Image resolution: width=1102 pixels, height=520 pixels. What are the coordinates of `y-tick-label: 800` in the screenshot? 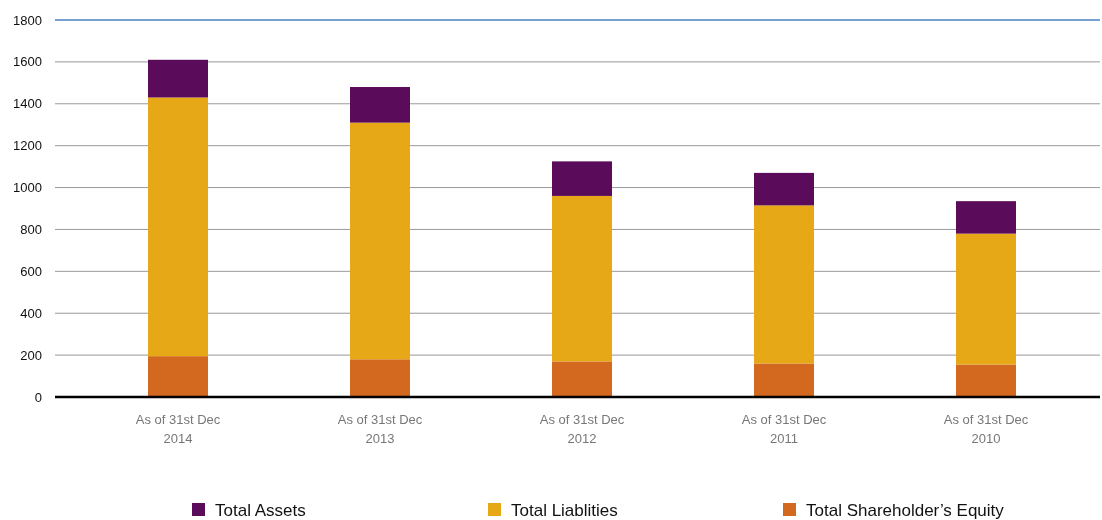 It's located at (31, 229).